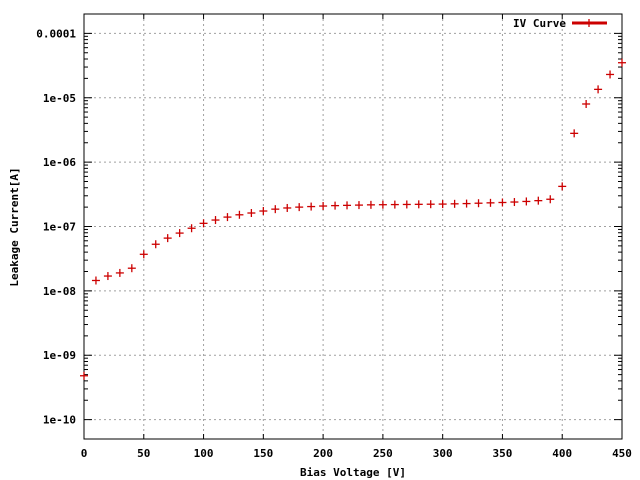 The width and height of the screenshot is (640, 480). I want to click on x-tick-label: 450, so click(622, 453).